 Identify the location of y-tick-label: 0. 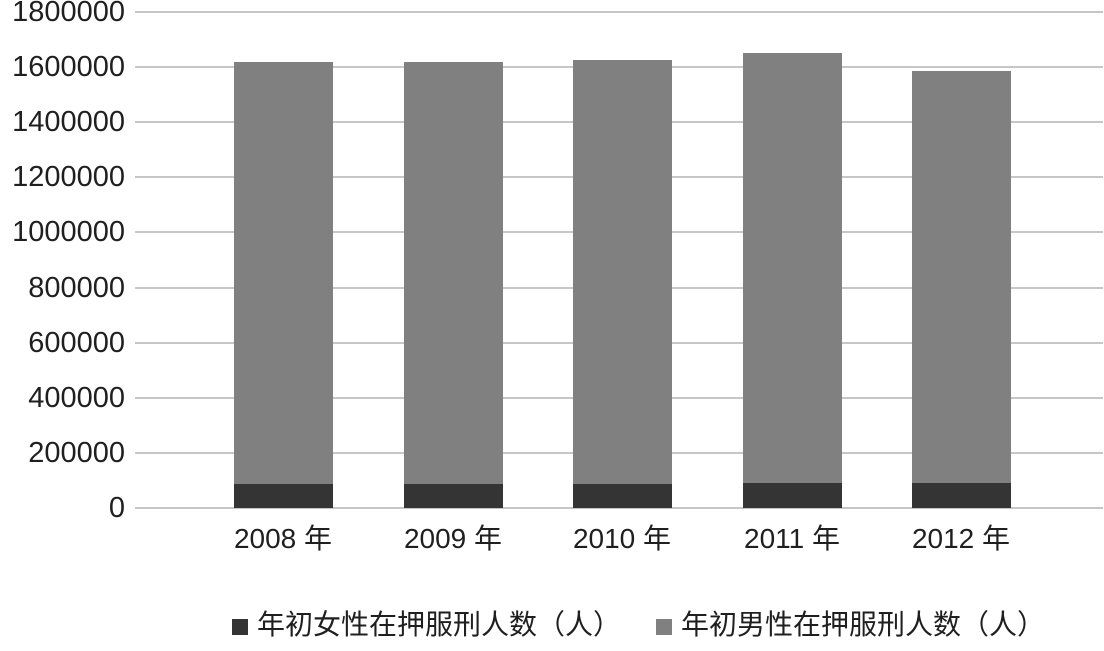
(116, 508).